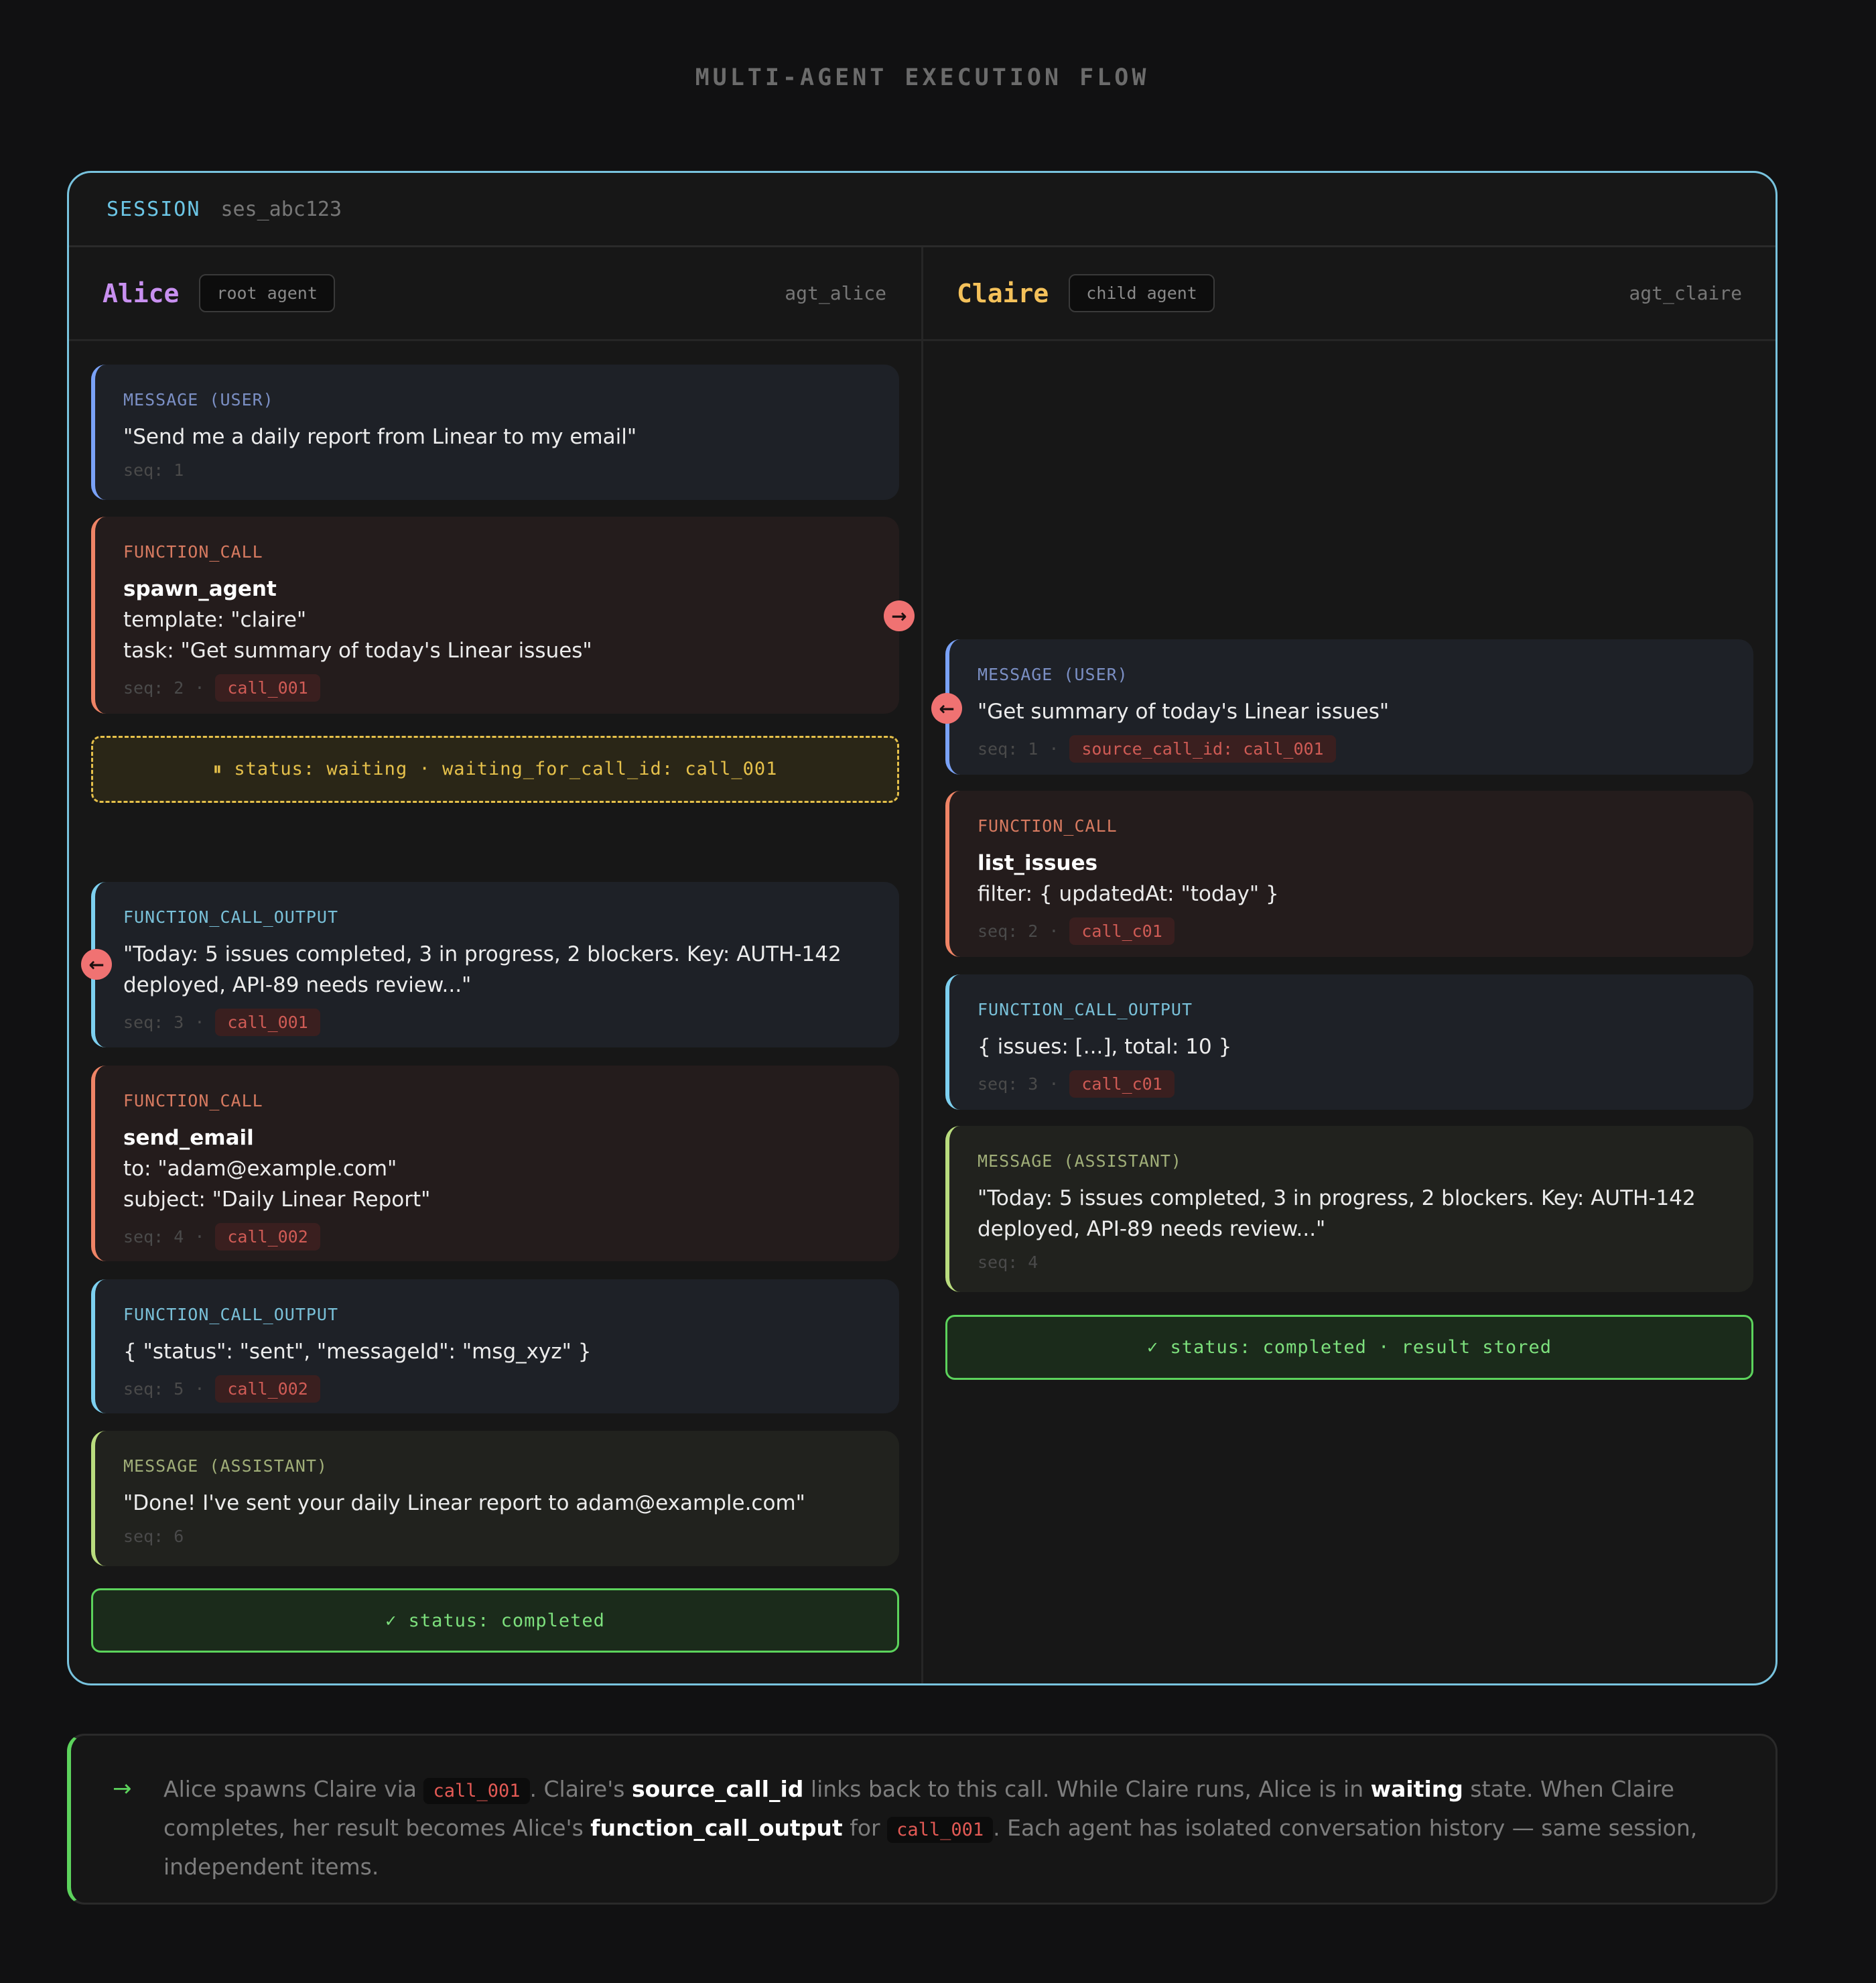 The height and width of the screenshot is (1983, 1876). What do you see at coordinates (581, 1789) in the screenshot?
I see `text-segment: . Claire's` at bounding box center [581, 1789].